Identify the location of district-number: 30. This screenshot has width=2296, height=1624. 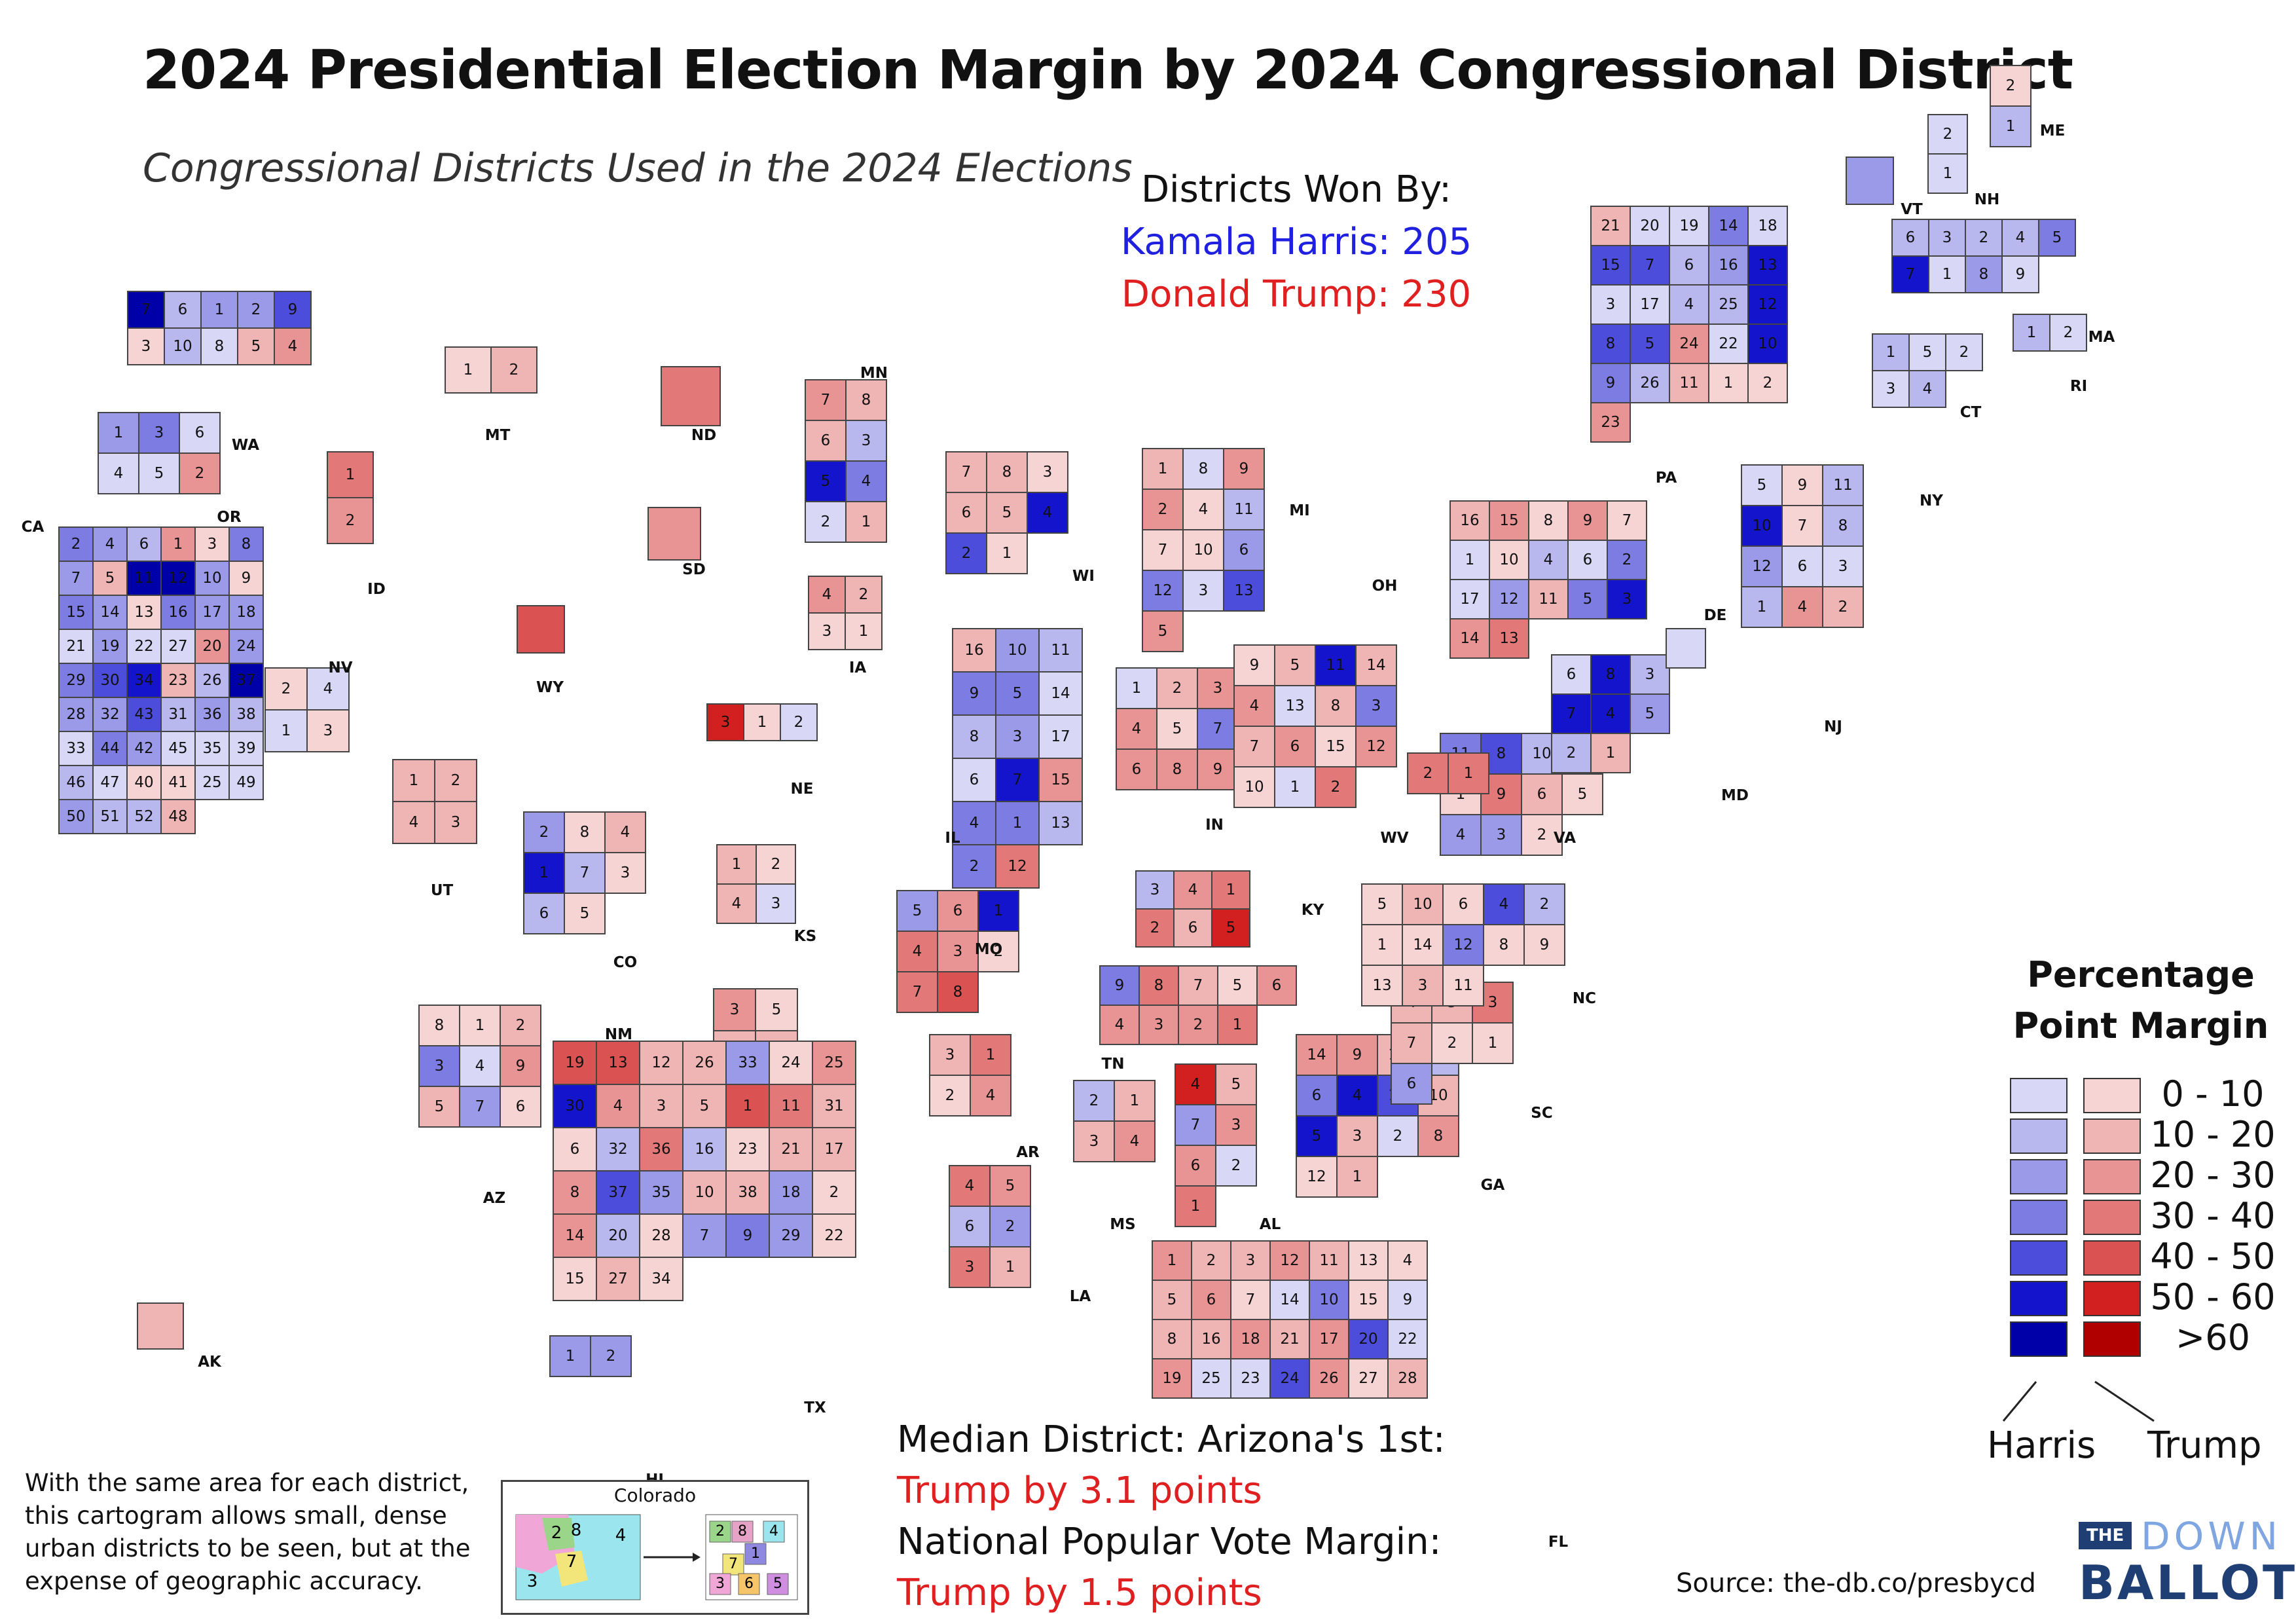
(574, 1106).